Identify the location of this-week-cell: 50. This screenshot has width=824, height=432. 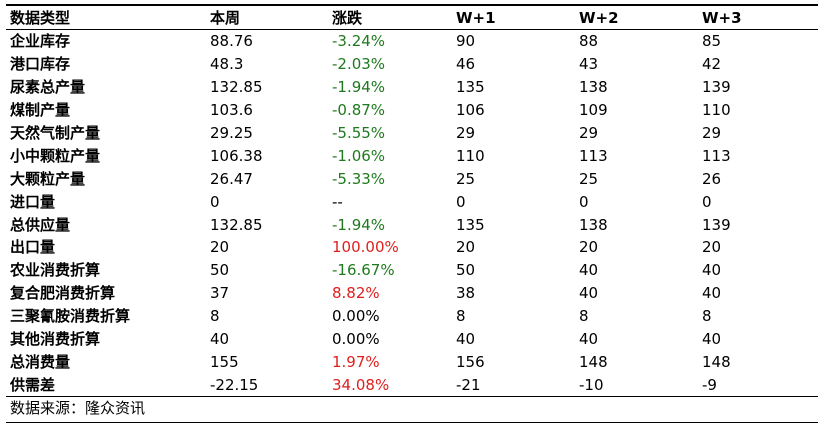
(220, 270).